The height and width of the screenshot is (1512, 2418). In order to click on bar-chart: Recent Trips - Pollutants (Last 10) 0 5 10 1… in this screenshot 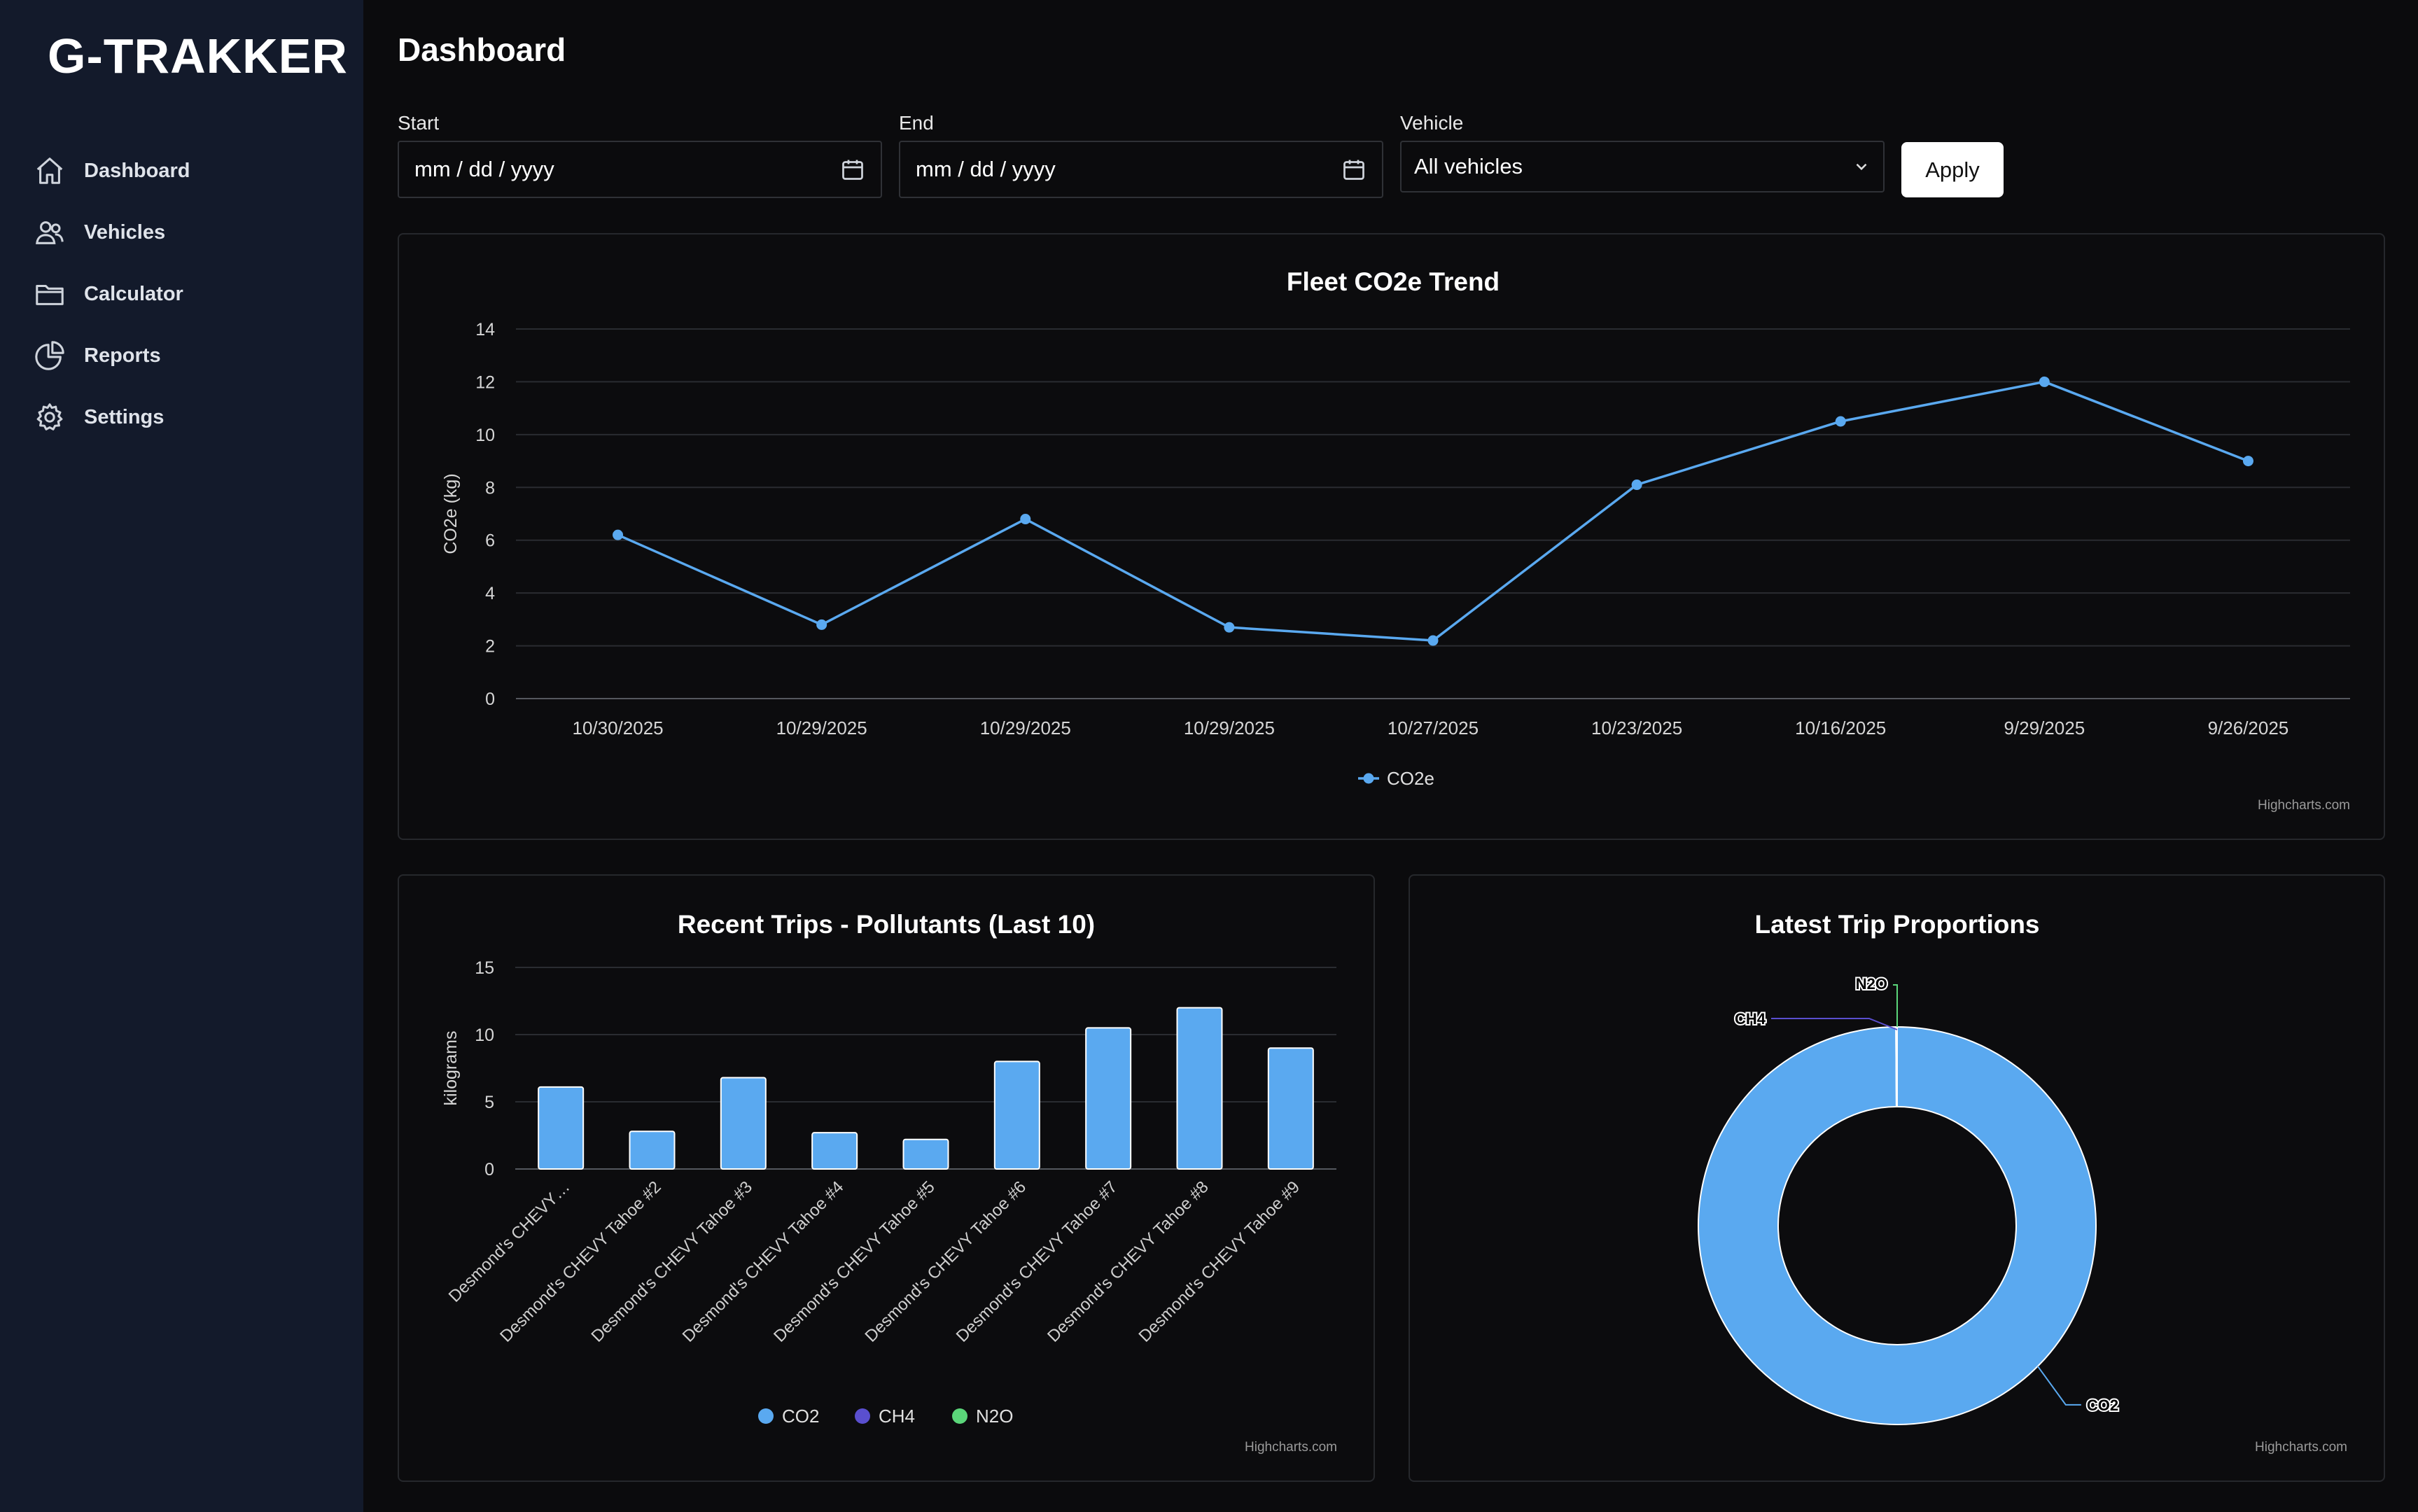, I will do `click(889, 1182)`.